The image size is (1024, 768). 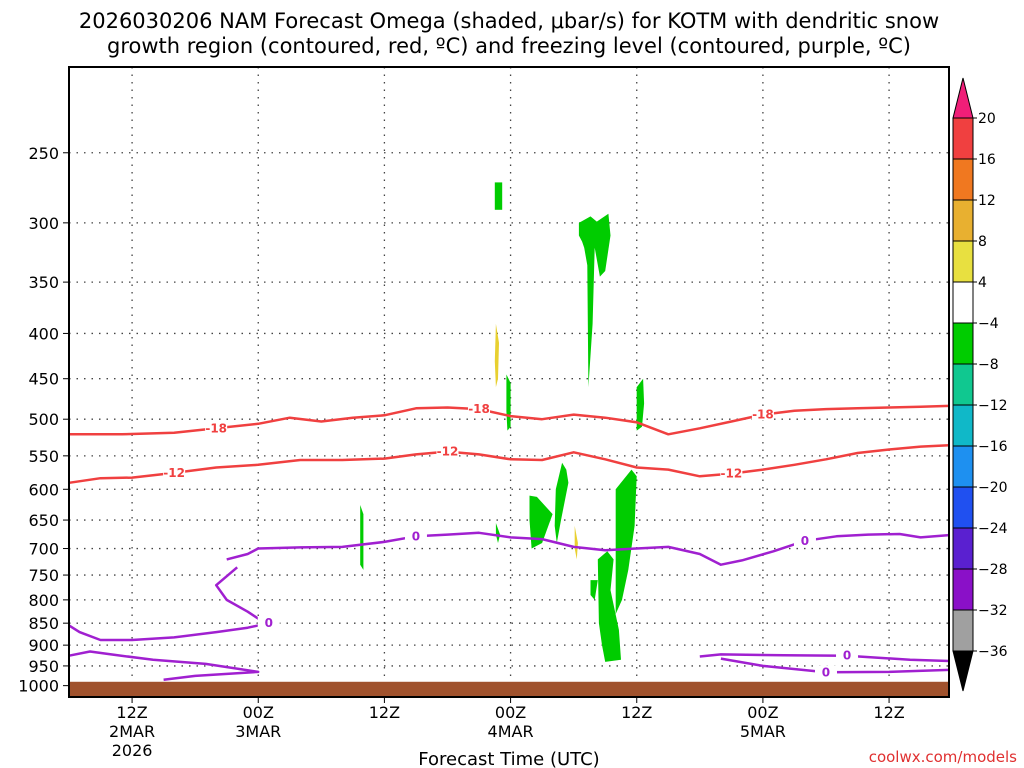 I want to click on colorbar-label: −32, so click(x=993, y=611).